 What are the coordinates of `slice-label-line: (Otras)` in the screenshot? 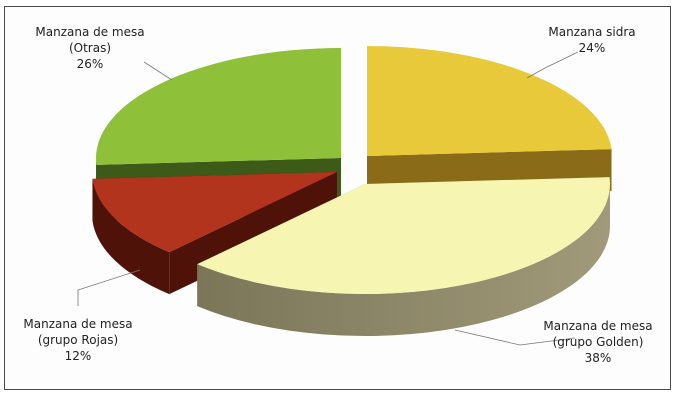 It's located at (90, 48).